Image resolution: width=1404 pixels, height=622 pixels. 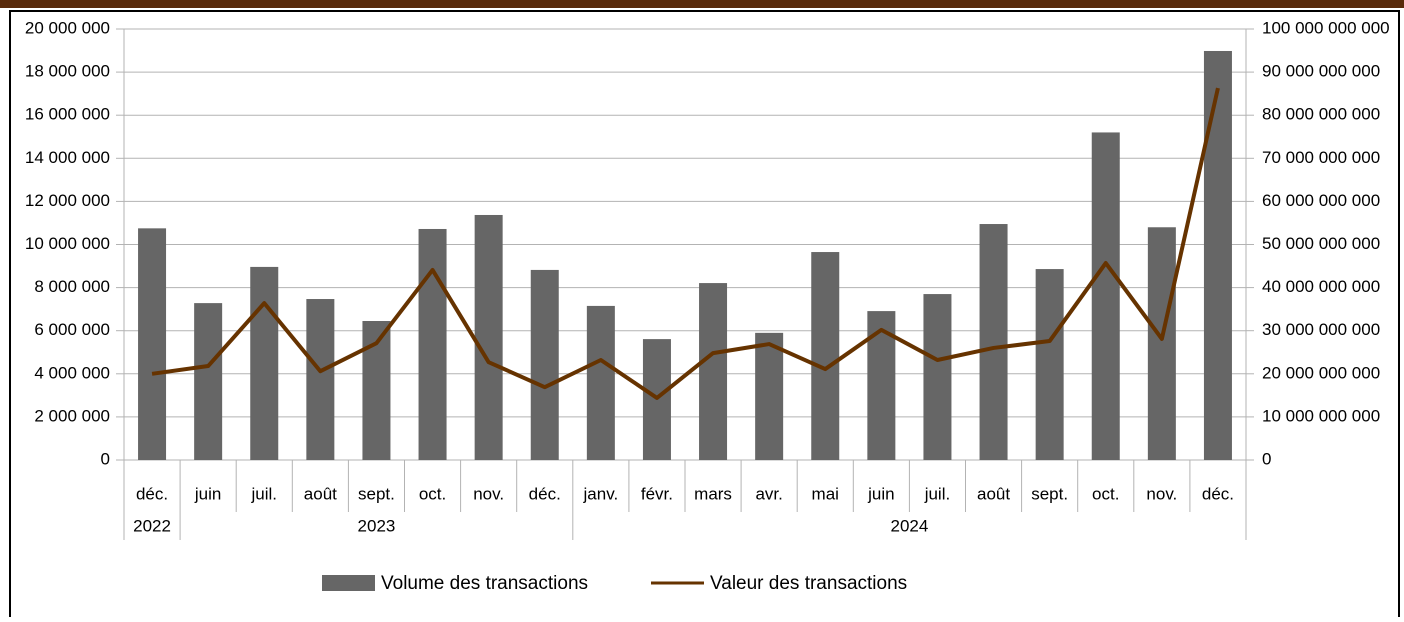 What do you see at coordinates (808, 583) in the screenshot?
I see `legend-label: Valeur des transactions` at bounding box center [808, 583].